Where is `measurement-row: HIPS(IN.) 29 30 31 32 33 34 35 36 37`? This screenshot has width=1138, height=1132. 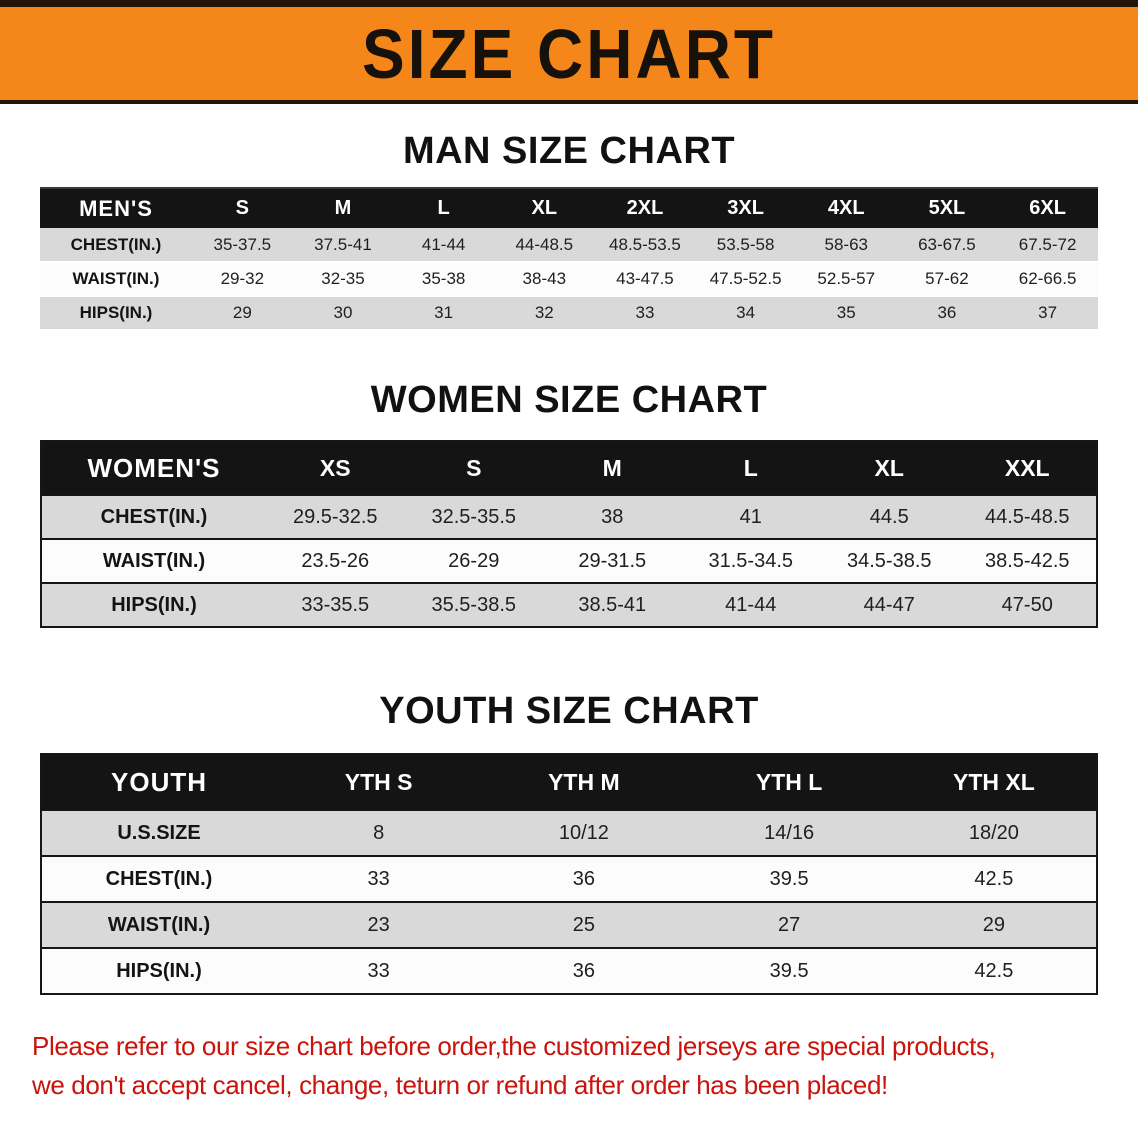
measurement-row: HIPS(IN.) 29 30 31 32 33 34 35 36 37 is located at coordinates (569, 313).